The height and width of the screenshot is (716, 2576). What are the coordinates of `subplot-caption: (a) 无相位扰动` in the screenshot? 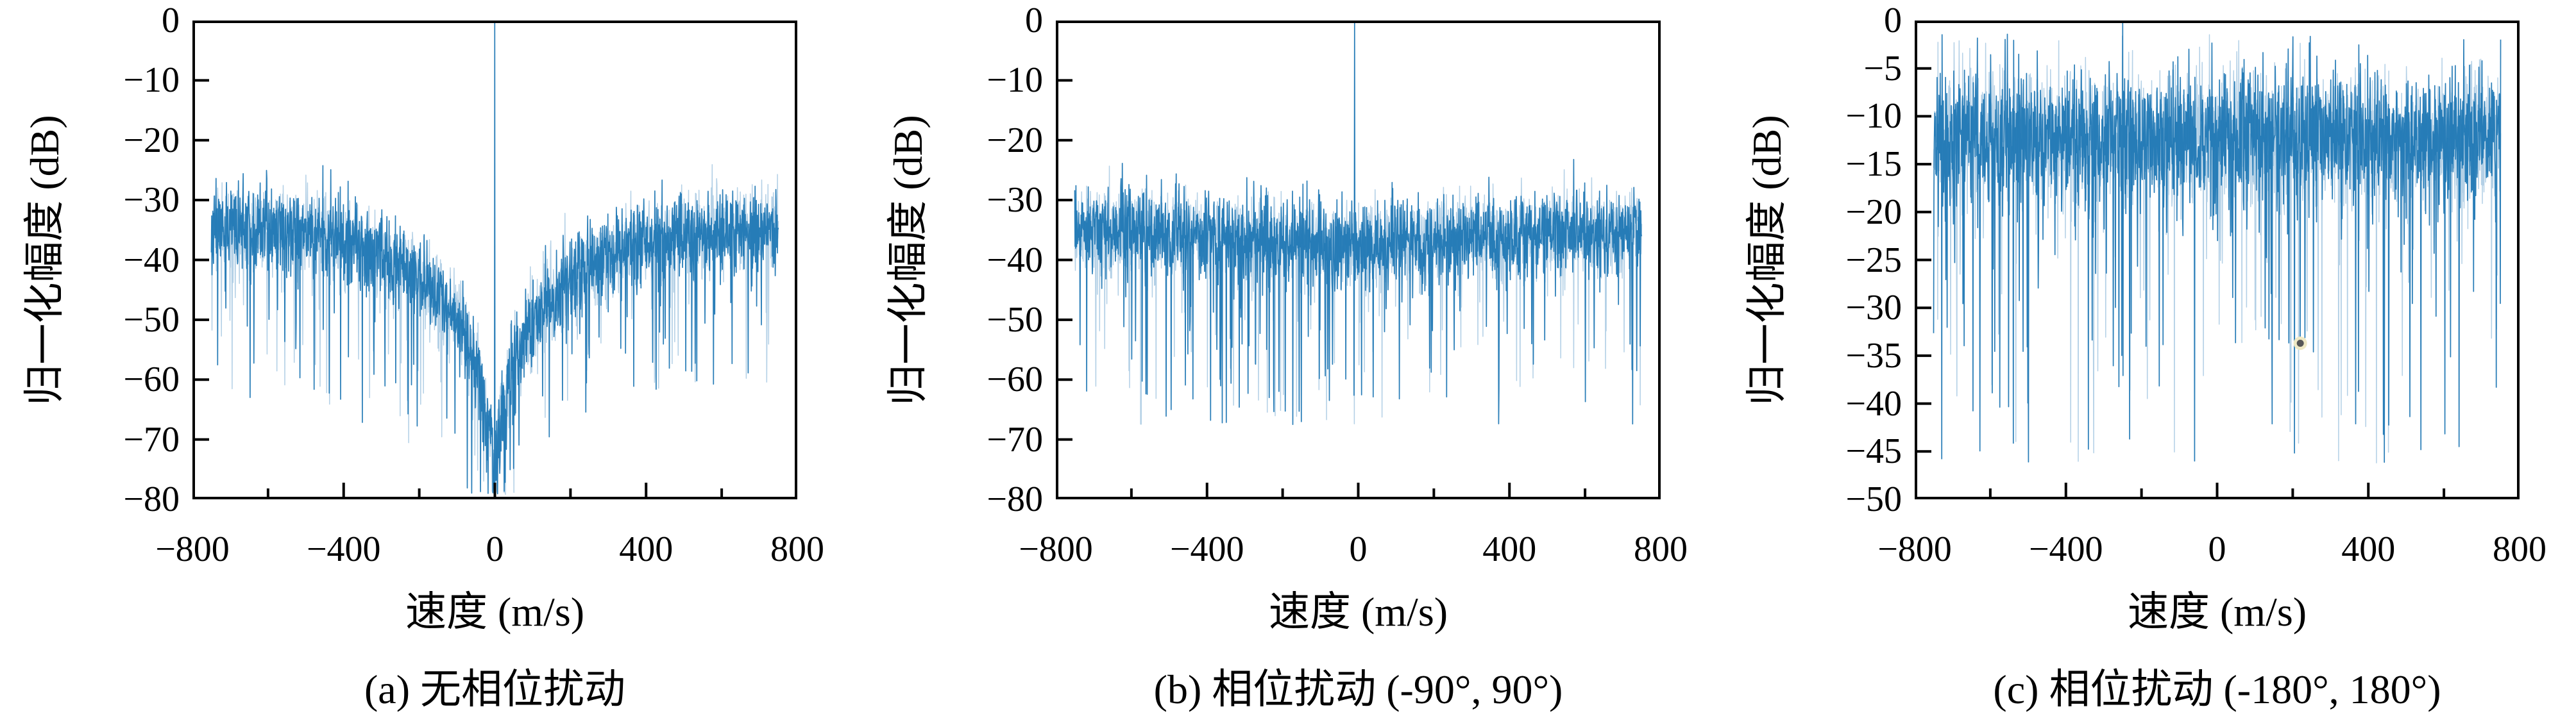 It's located at (495, 689).